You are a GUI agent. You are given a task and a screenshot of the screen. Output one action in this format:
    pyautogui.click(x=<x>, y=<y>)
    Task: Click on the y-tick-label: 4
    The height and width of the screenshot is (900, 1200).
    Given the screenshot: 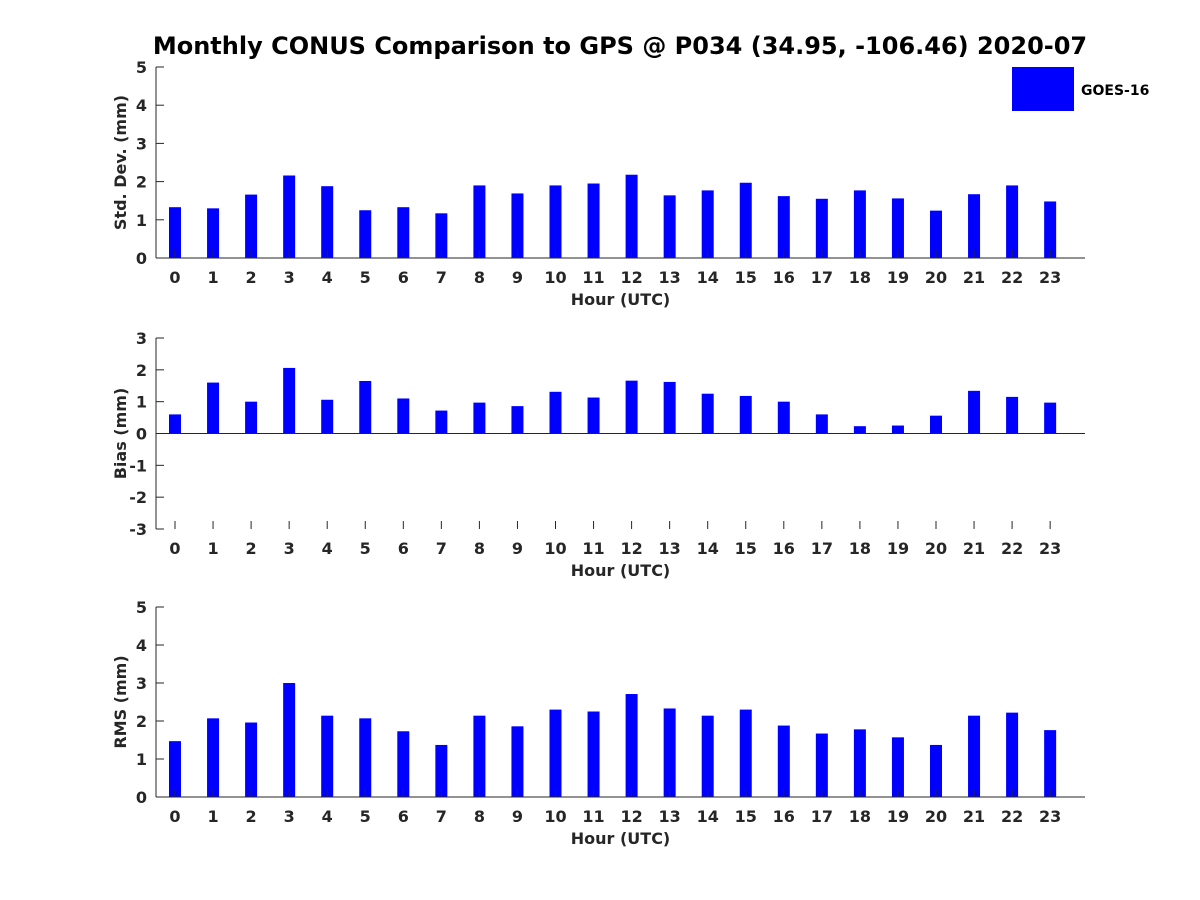 What is the action you would take?
    pyautogui.click(x=141, y=645)
    